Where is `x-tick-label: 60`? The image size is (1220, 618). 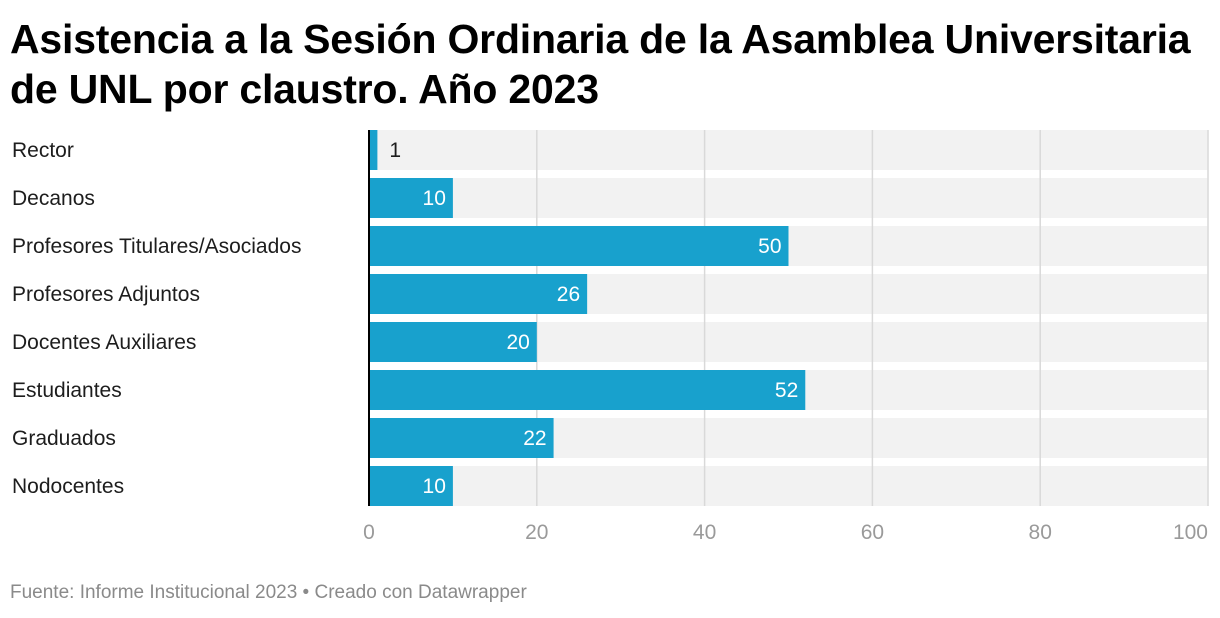 x-tick-label: 60 is located at coordinates (872, 532).